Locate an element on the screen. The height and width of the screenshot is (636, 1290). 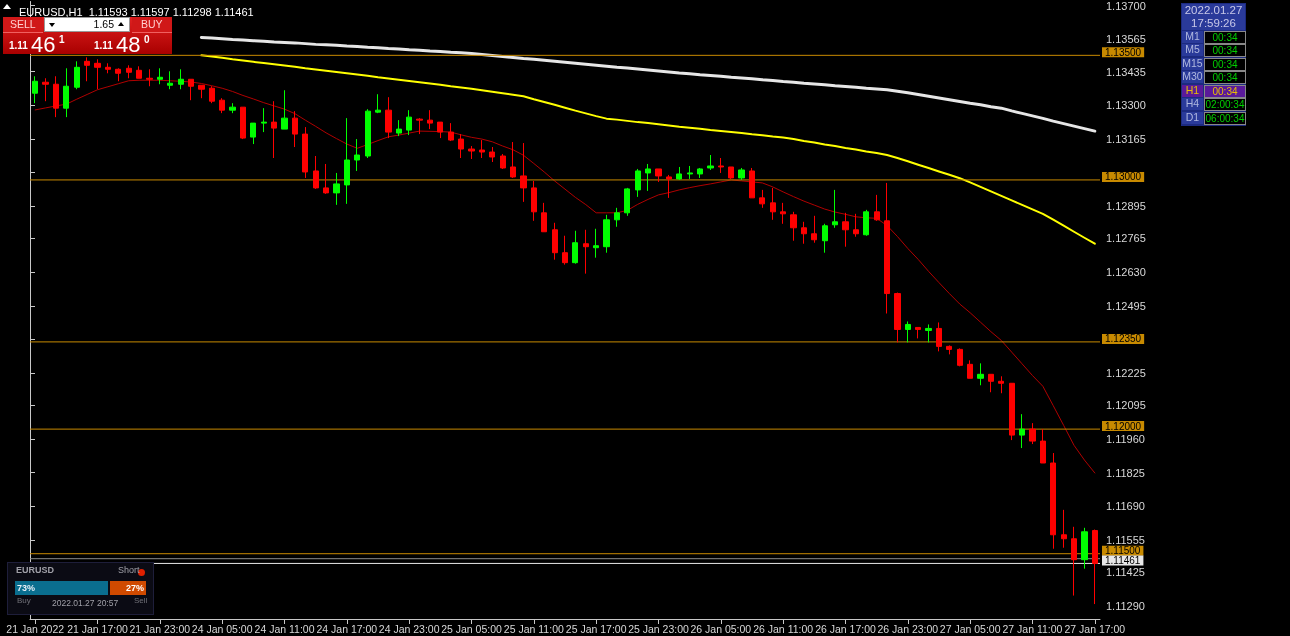
y-tick-label: 1.13565 is located at coordinates (1126, 39).